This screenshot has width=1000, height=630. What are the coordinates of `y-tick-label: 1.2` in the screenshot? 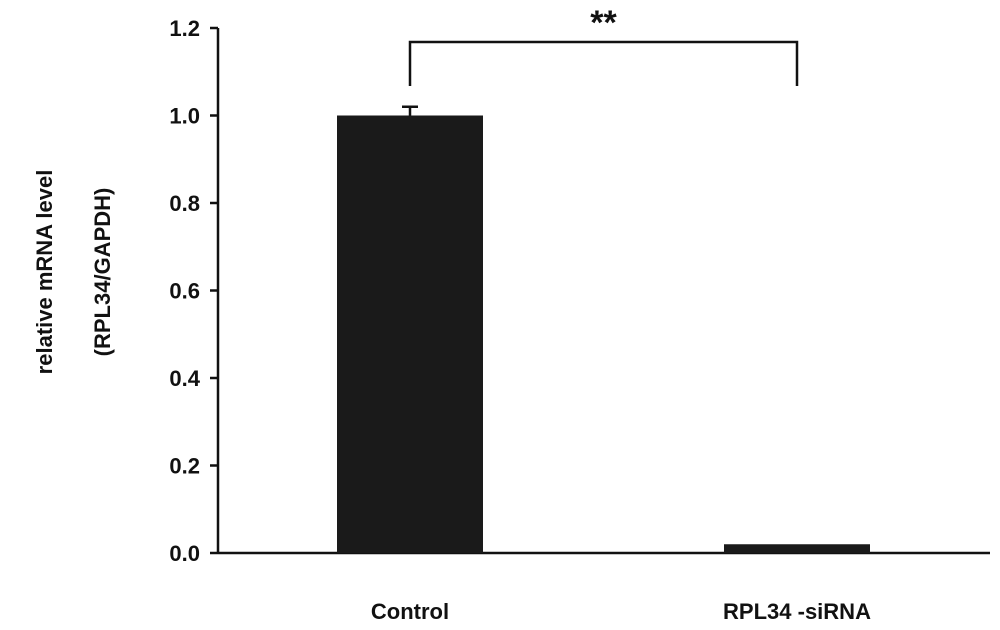 It's located at (184, 28).